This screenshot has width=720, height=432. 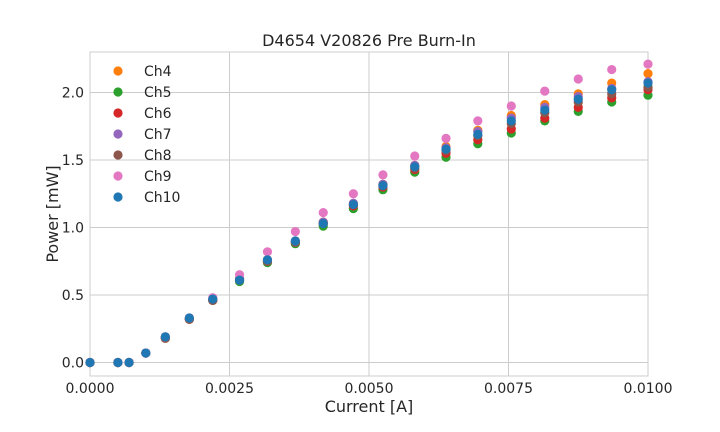 I want to click on x-tick-label: 0.0000, so click(x=90, y=389).